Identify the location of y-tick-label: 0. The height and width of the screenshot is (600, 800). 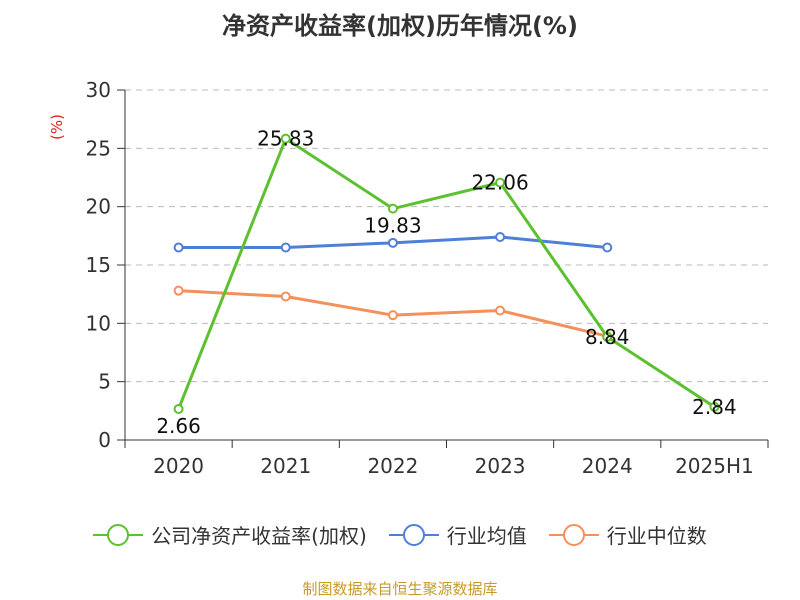
(104, 440).